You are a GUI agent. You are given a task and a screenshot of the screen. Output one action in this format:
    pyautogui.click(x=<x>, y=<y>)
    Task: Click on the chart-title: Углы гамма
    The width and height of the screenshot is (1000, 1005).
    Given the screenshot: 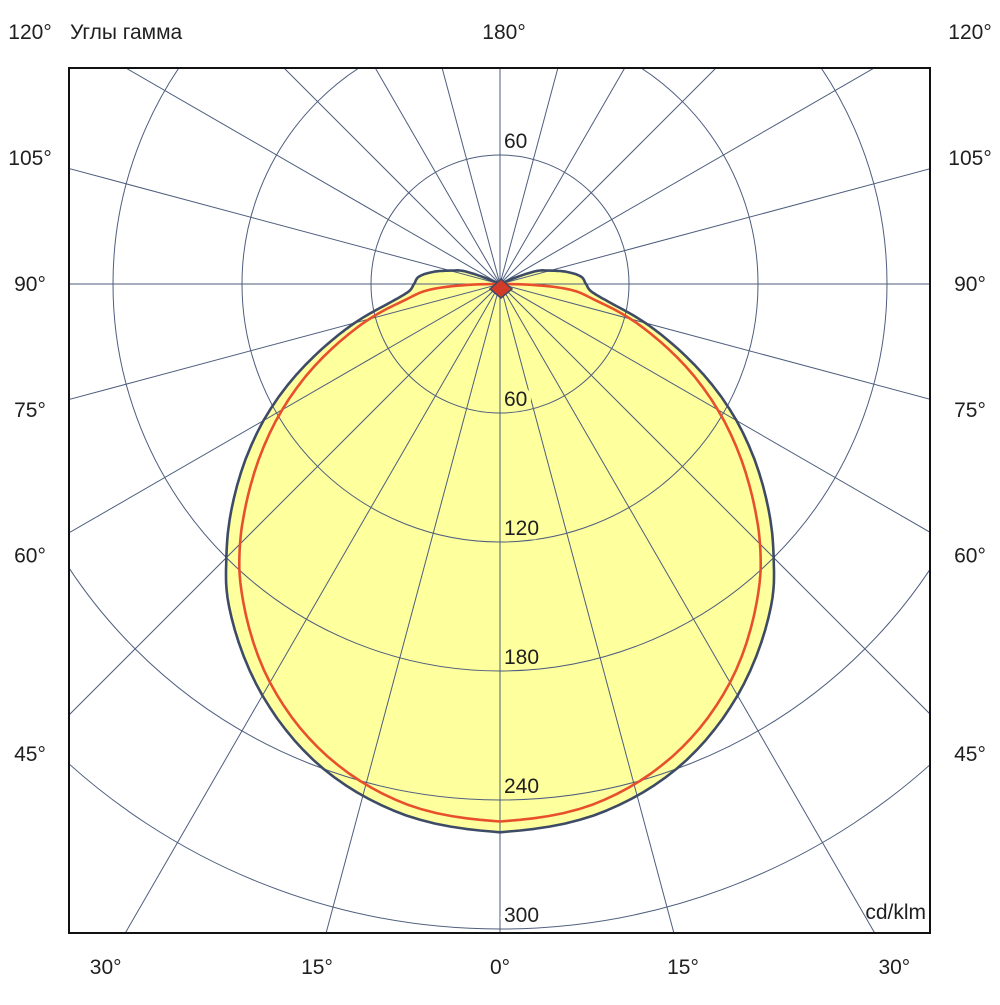 What is the action you would take?
    pyautogui.click(x=126, y=32)
    